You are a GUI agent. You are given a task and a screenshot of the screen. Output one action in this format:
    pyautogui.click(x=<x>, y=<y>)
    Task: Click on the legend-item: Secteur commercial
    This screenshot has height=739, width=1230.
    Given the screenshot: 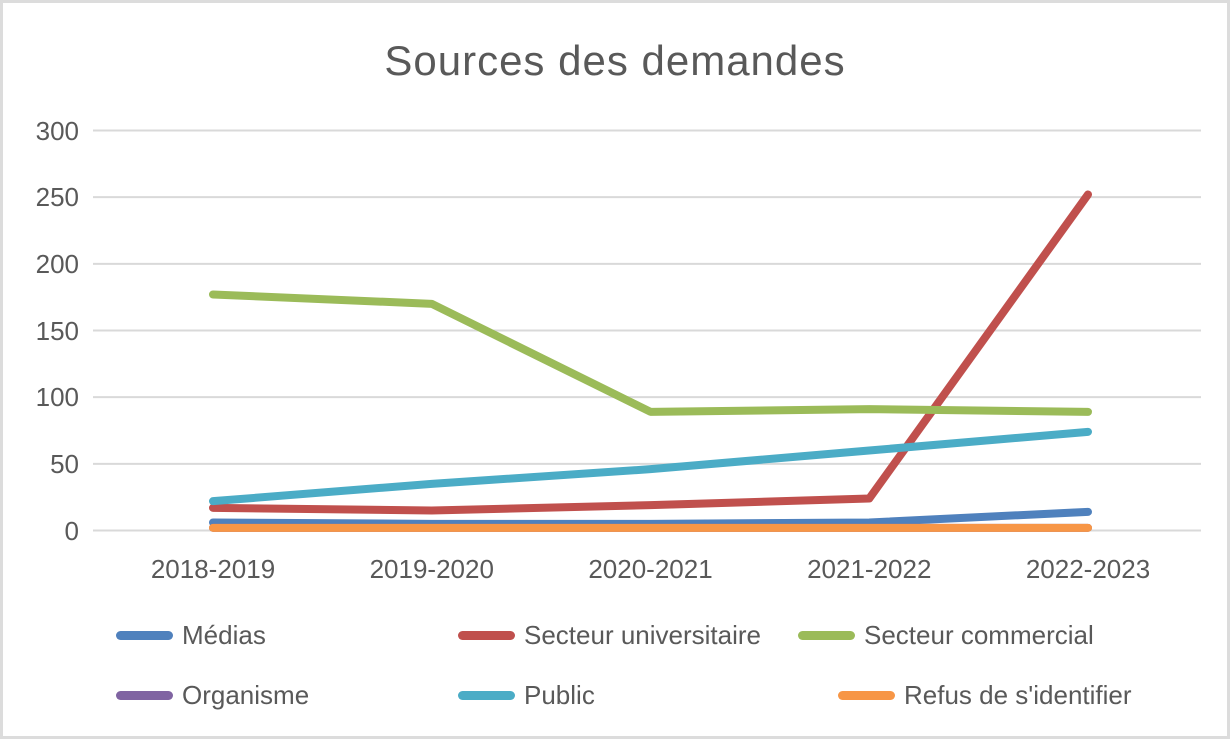 What is the action you would take?
    pyautogui.click(x=946, y=635)
    